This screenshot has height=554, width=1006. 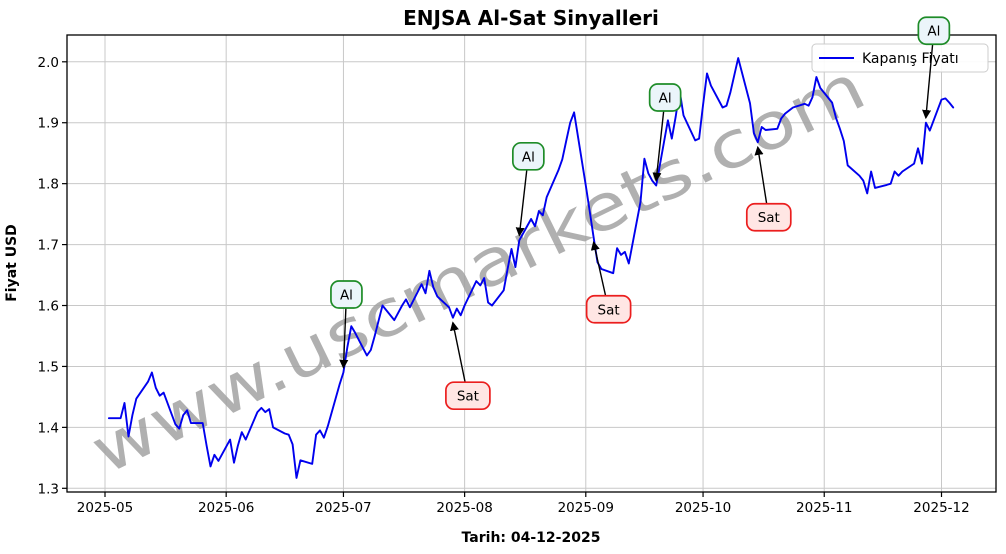 I want to click on legend-label: Kapanış Fiyatı, so click(x=910, y=59).